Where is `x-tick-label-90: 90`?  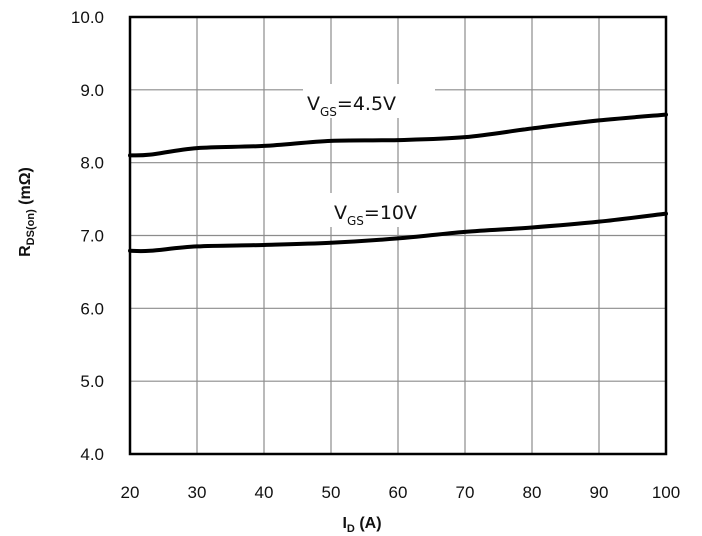 x-tick-label-90: 90 is located at coordinates (599, 492).